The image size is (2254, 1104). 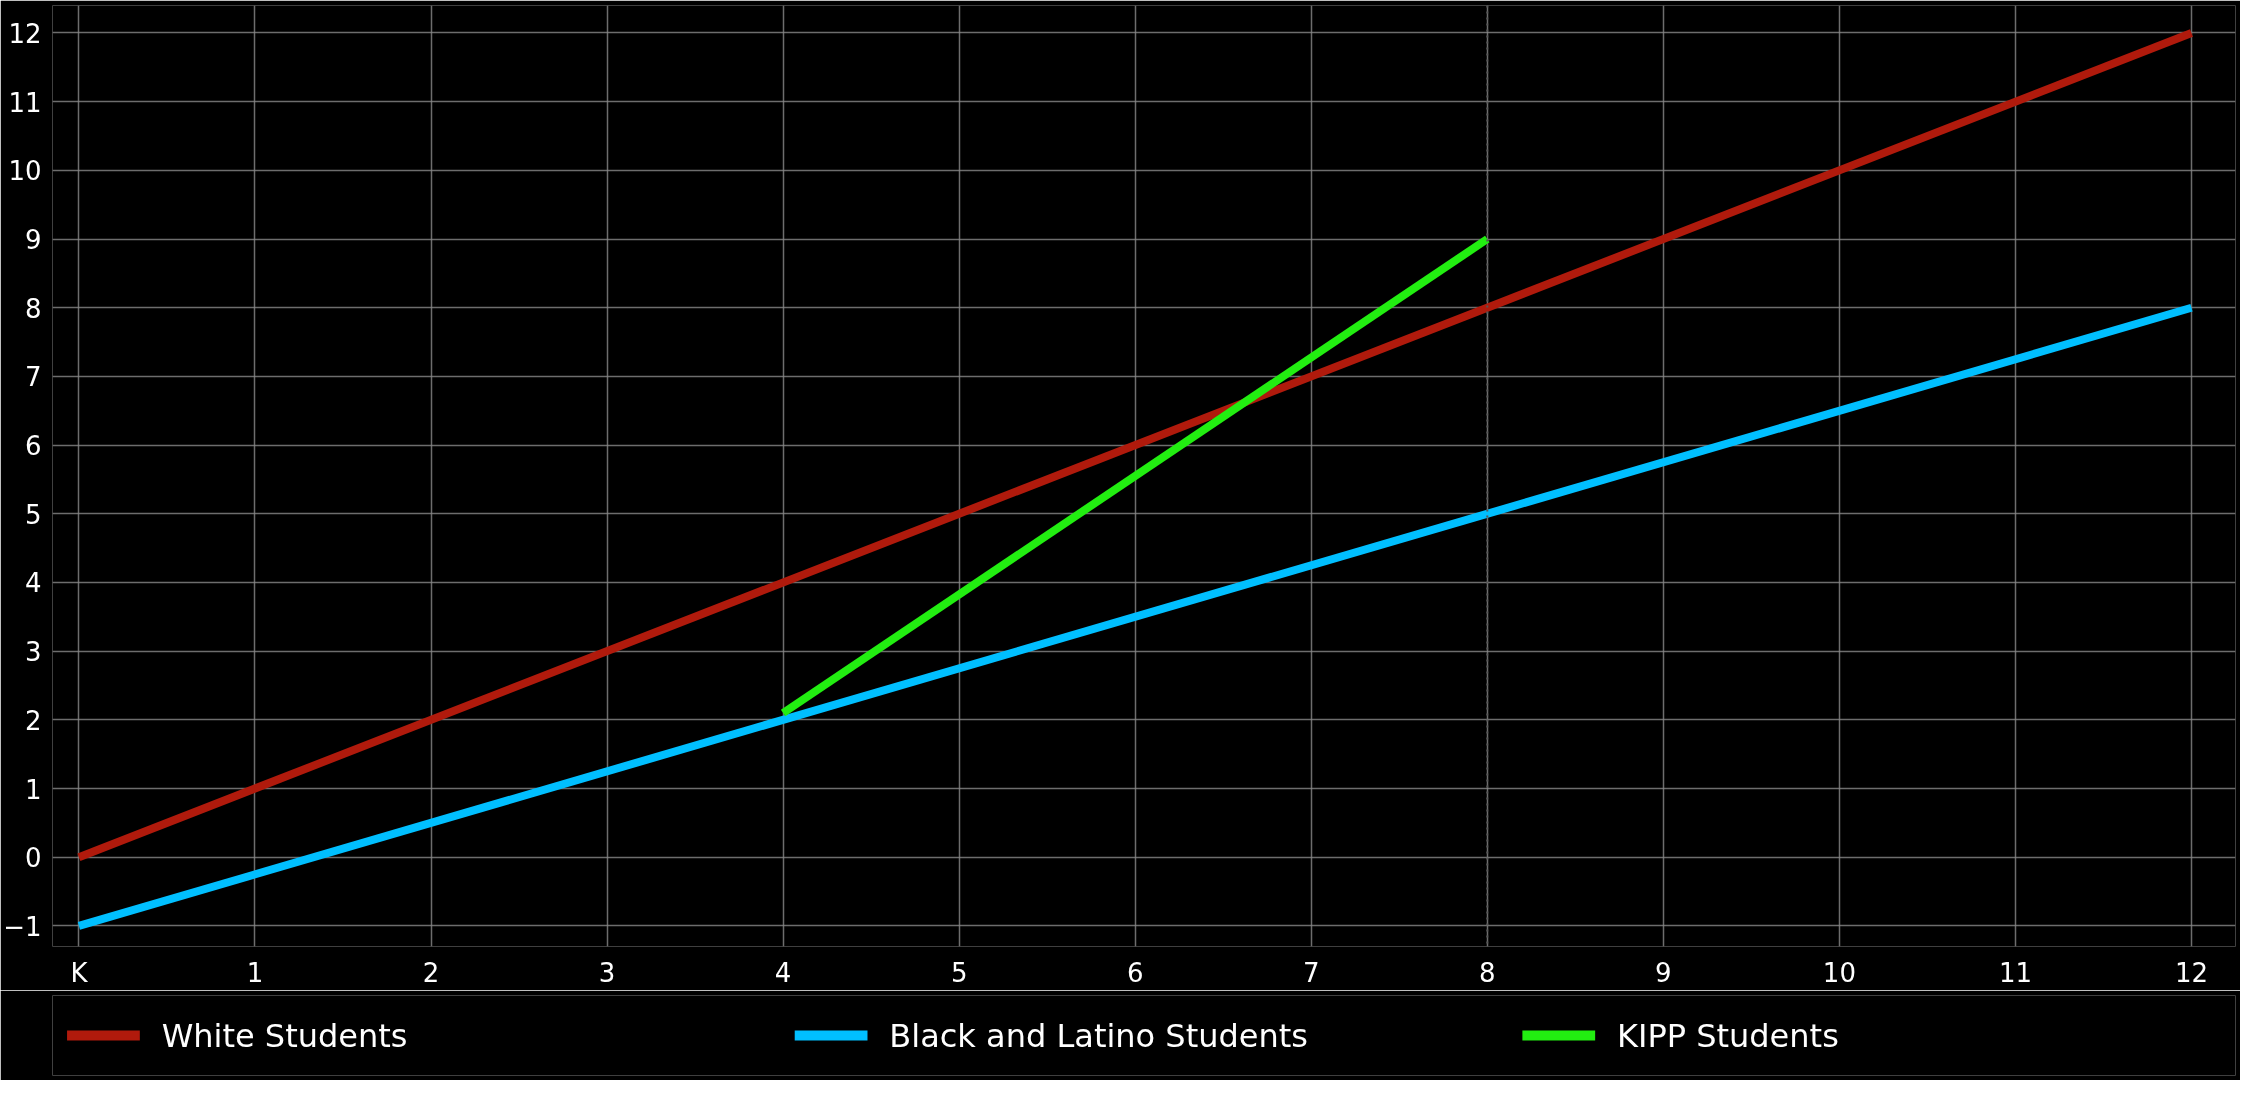 What do you see at coordinates (33, 240) in the screenshot?
I see `y-tick-label: 9` at bounding box center [33, 240].